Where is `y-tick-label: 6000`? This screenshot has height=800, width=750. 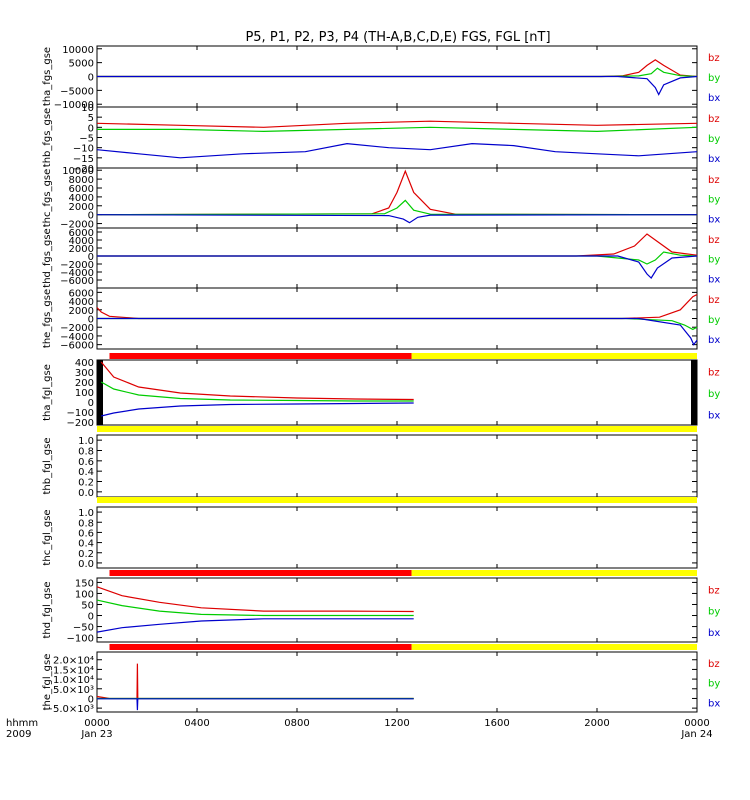 y-tick-label: 6000 is located at coordinates (81, 293).